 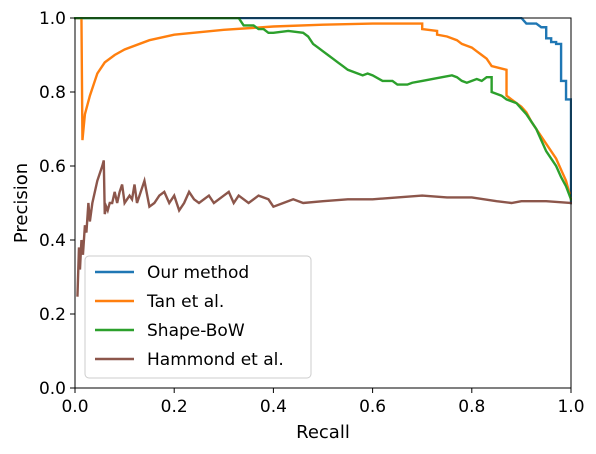 What do you see at coordinates (471, 407) in the screenshot?
I see `x-tick-label: 0.8` at bounding box center [471, 407].